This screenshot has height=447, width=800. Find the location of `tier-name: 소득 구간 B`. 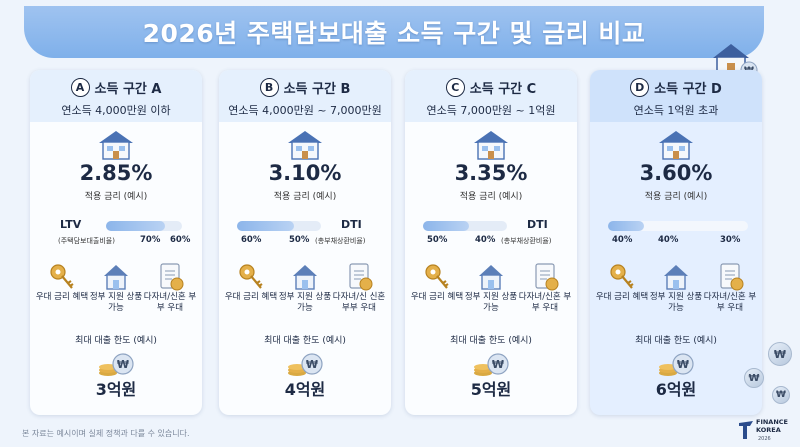

tier-name: 소득 구간 B is located at coordinates (317, 89).